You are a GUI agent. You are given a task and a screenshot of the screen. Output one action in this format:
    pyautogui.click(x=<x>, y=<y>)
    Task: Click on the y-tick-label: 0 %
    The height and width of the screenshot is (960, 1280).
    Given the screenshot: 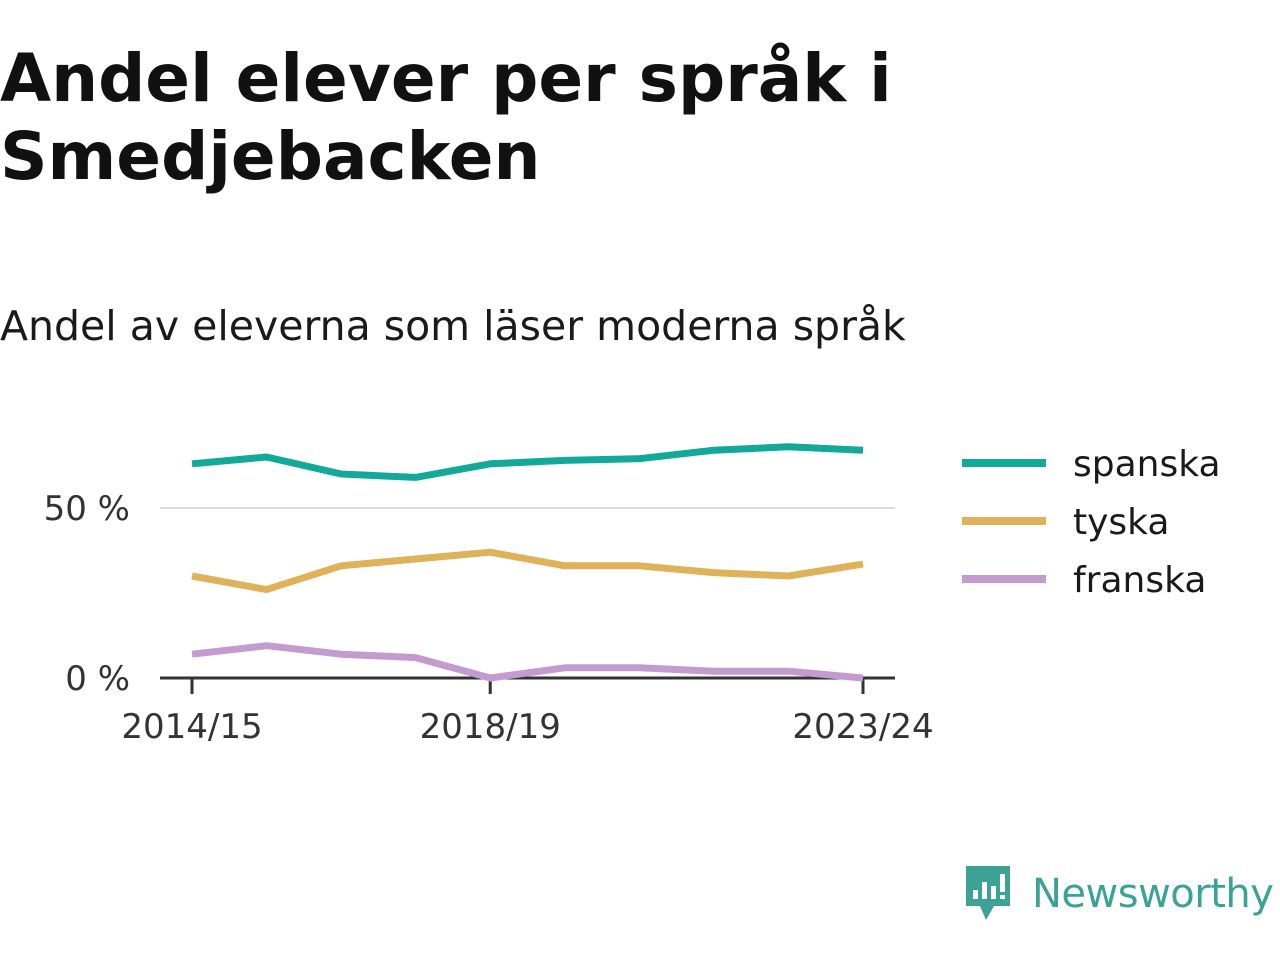 What is the action you would take?
    pyautogui.click(x=97, y=679)
    